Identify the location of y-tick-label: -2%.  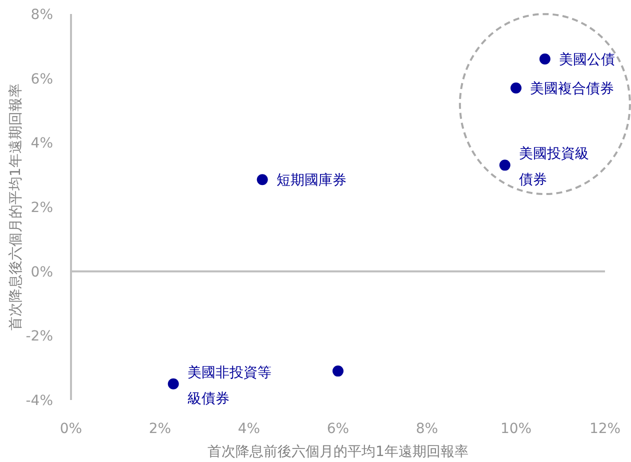
(39, 336).